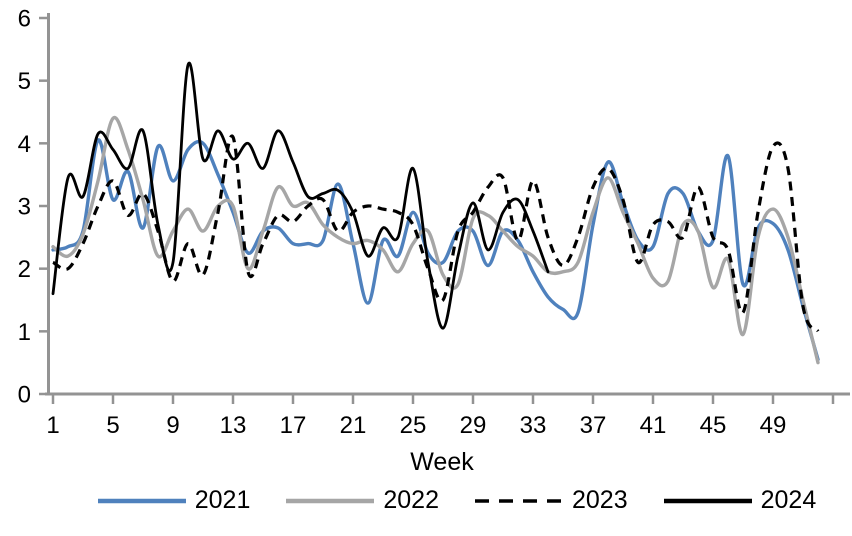  What do you see at coordinates (353, 425) in the screenshot?
I see `x-axis-tick-label: 21` at bounding box center [353, 425].